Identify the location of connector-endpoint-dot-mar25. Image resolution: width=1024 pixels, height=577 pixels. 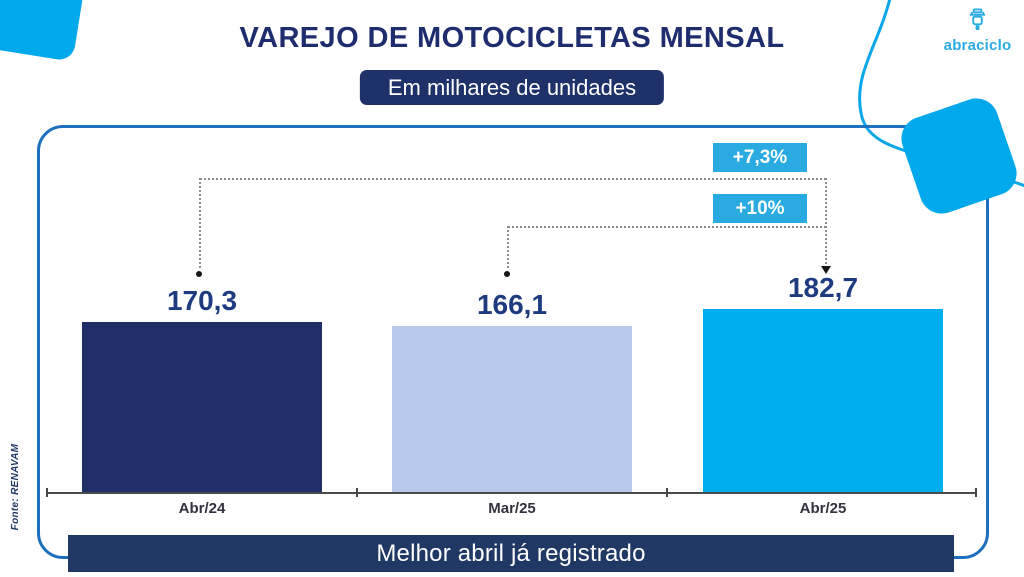
(507, 274).